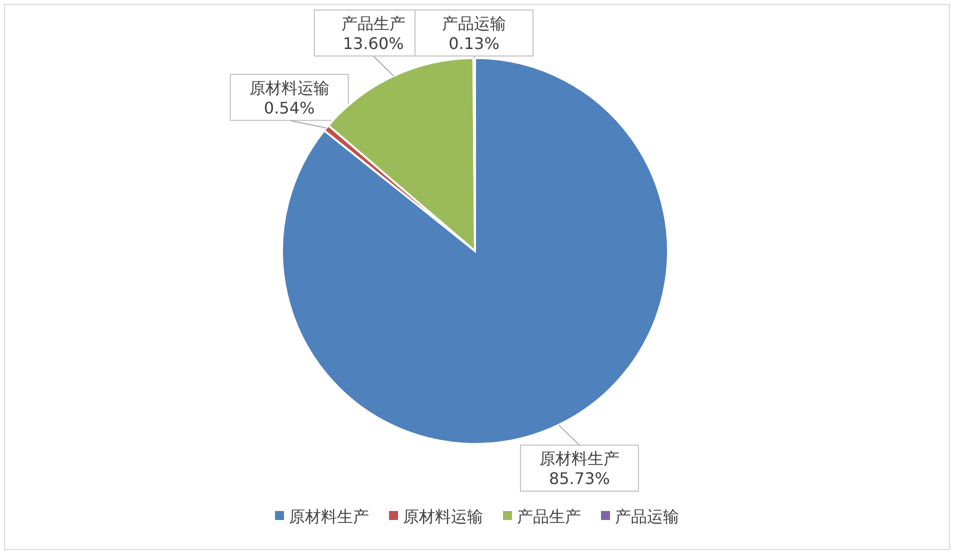 The width and height of the screenshot is (954, 554). I want to click on data-label: 0.13%, so click(474, 43).